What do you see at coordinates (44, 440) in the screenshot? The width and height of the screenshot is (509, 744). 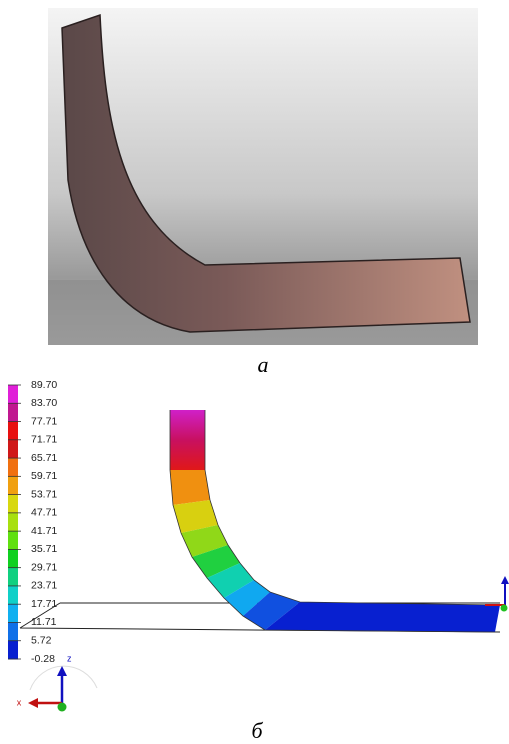 I see `colorbar-label: 71.71` at bounding box center [44, 440].